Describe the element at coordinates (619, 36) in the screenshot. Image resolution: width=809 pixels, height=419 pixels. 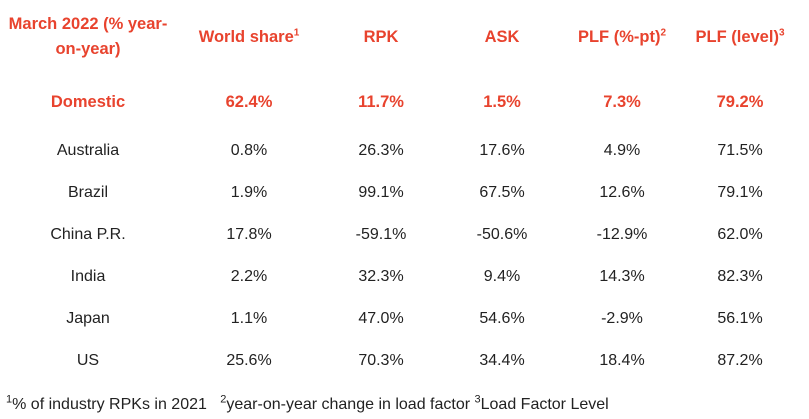
I see `header-plf-pt-label: PLF (%-pt)` at that location.